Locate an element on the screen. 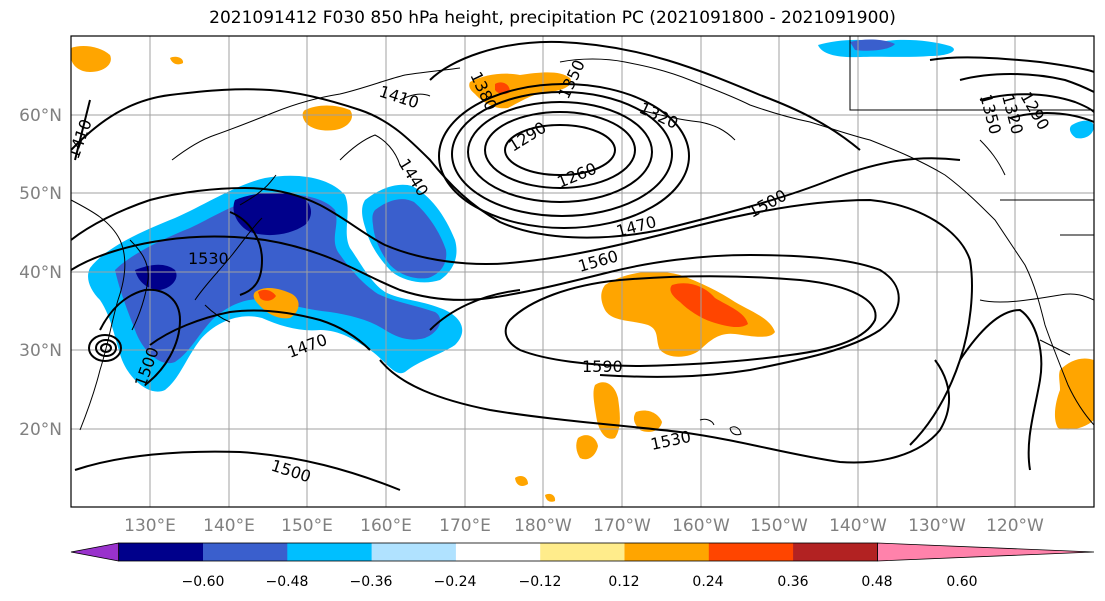 The height and width of the screenshot is (601, 1105). lat-label: 50°N is located at coordinates (40, 194).